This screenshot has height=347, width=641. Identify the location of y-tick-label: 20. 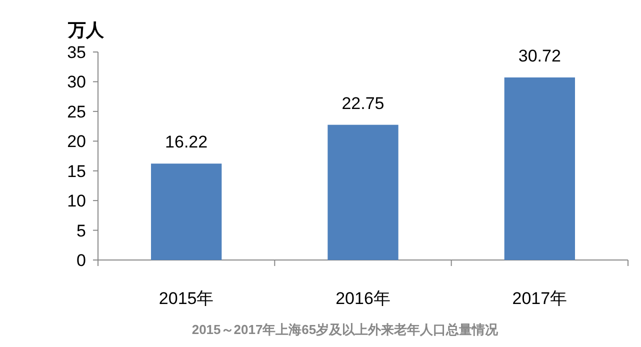
(76, 142).